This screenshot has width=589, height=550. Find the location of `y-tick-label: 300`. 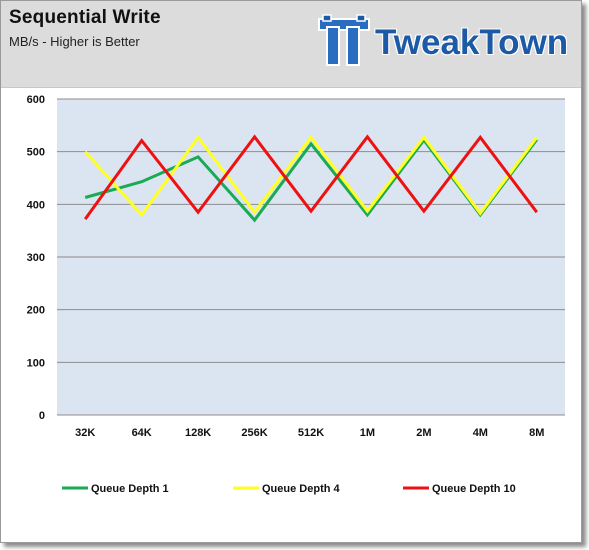

y-tick-label: 300 is located at coordinates (36, 258).